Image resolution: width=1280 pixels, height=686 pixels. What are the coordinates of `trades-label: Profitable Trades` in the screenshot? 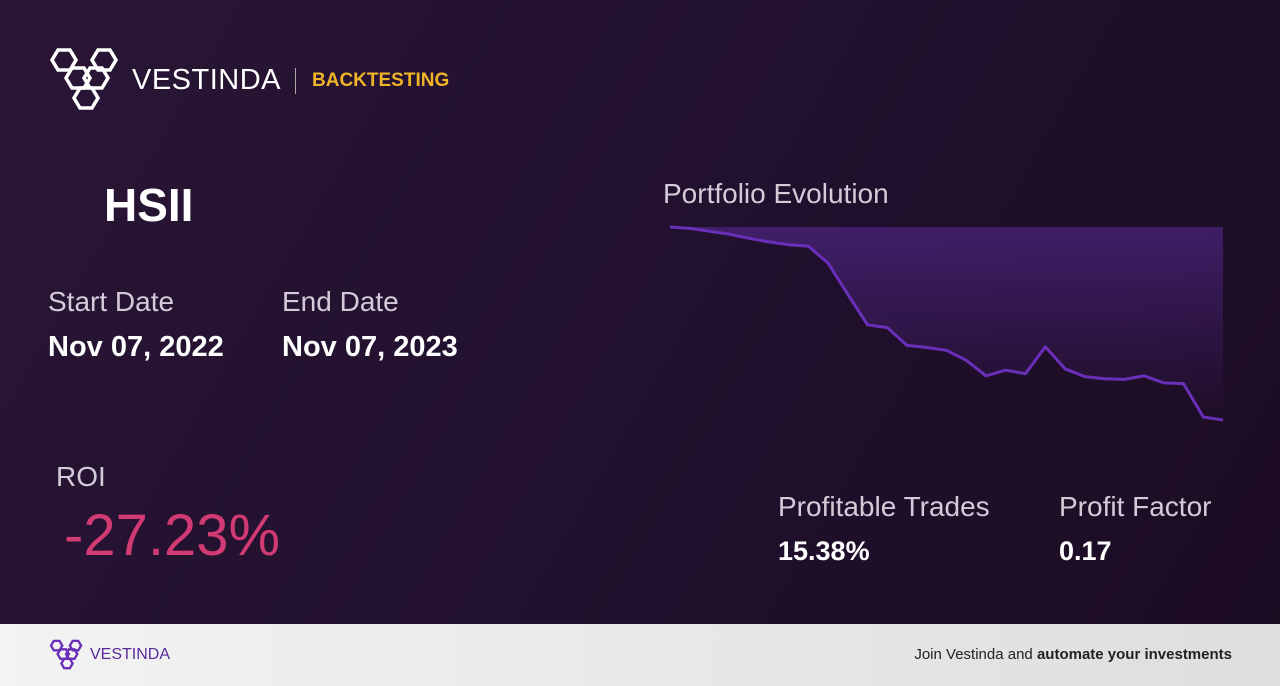 It's located at (884, 506).